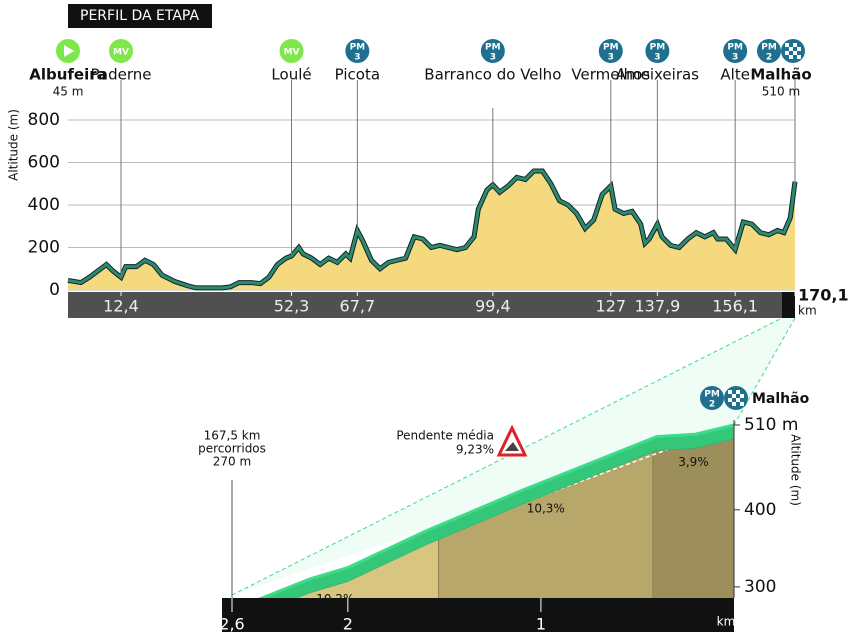 This screenshot has width=860, height=640. What do you see at coordinates (492, 75) in the screenshot?
I see `waypoint-label: Barranco do Velho` at bounding box center [492, 75].